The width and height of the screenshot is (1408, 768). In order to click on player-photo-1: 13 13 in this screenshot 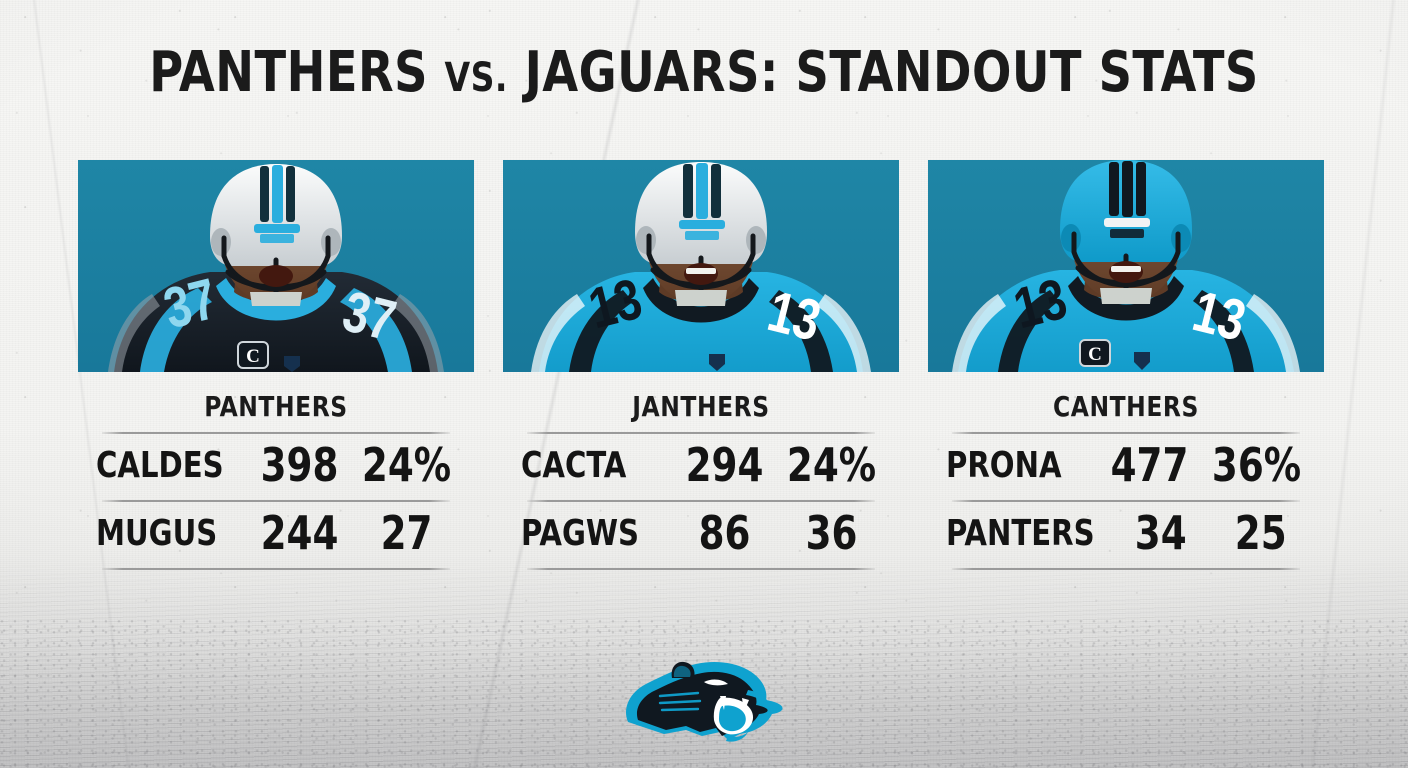, I will do `click(701, 266)`.